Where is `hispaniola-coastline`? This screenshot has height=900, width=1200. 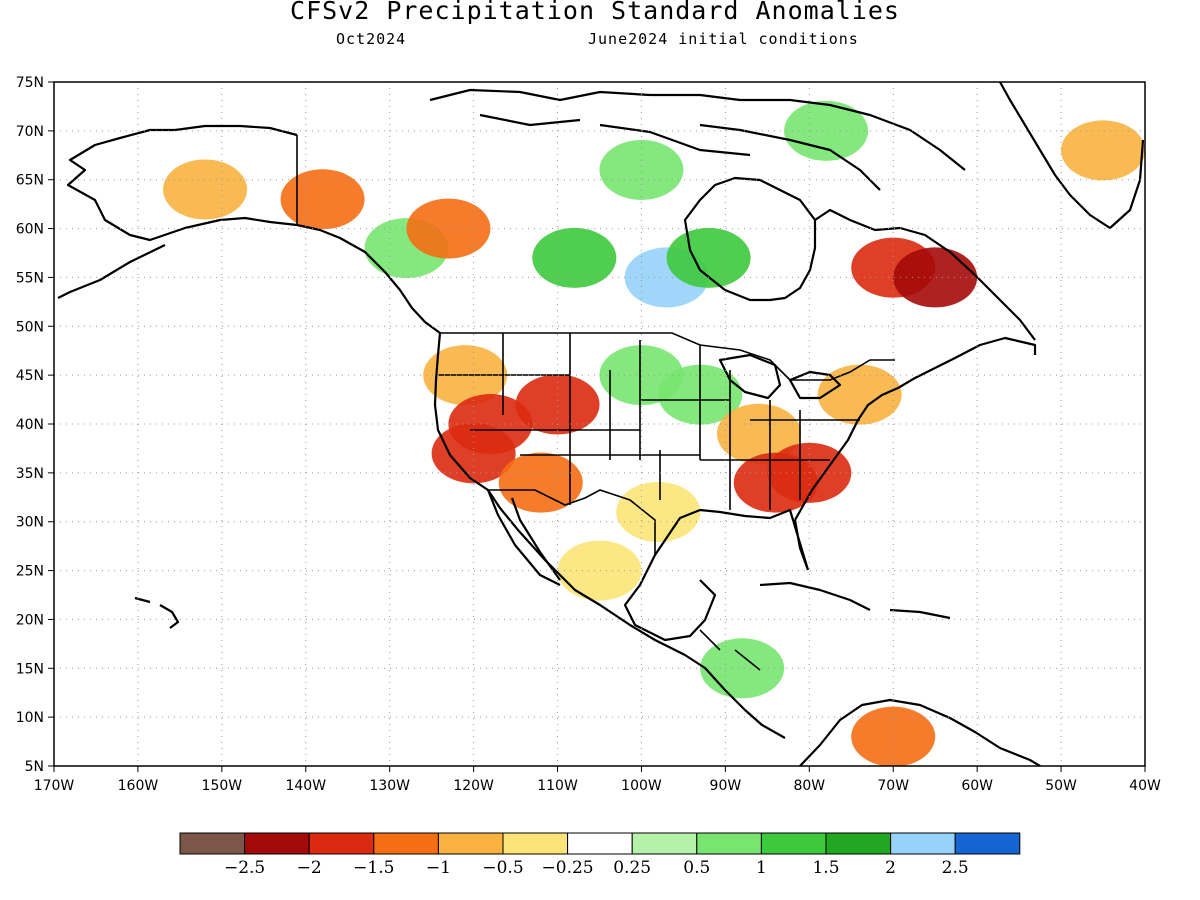
hispaniola-coastline is located at coordinates (920, 614).